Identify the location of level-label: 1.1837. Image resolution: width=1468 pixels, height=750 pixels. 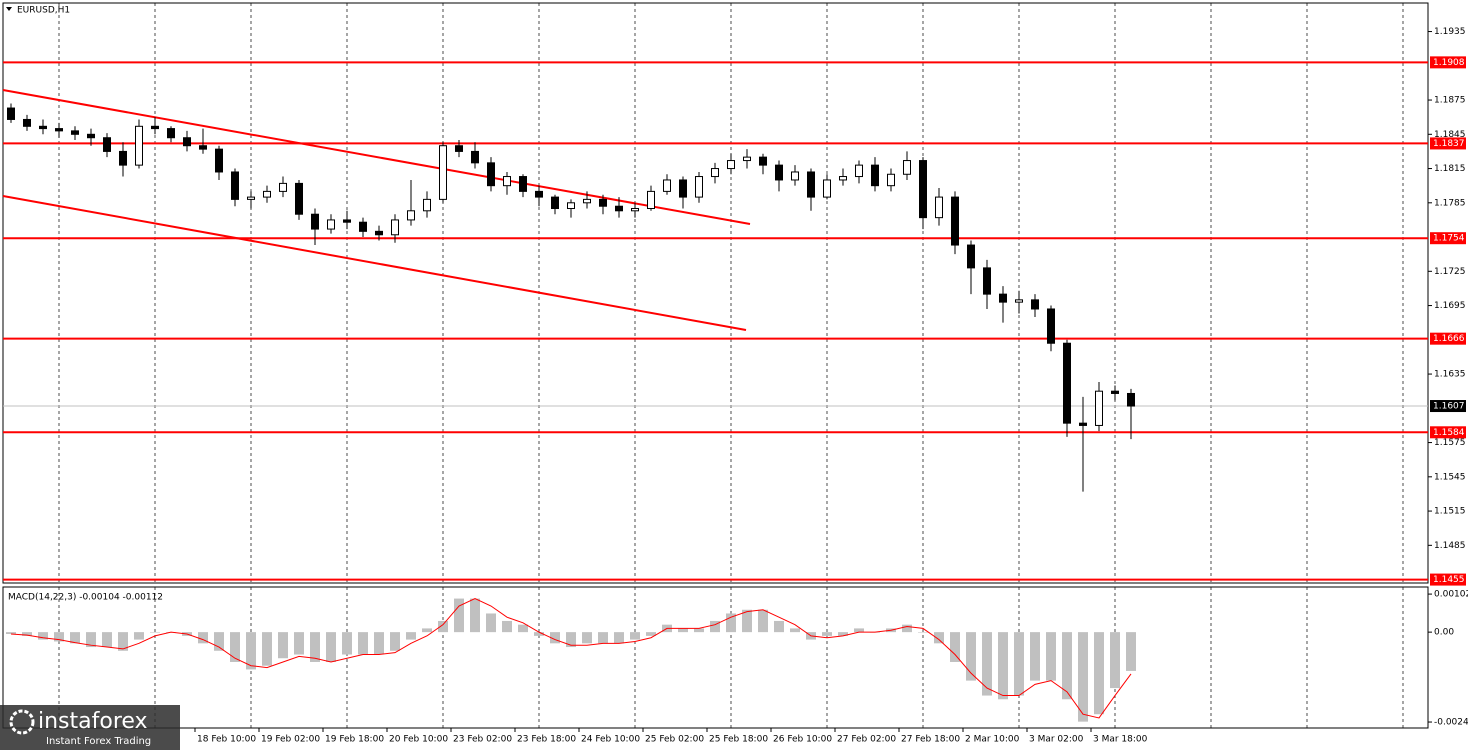
(1449, 144).